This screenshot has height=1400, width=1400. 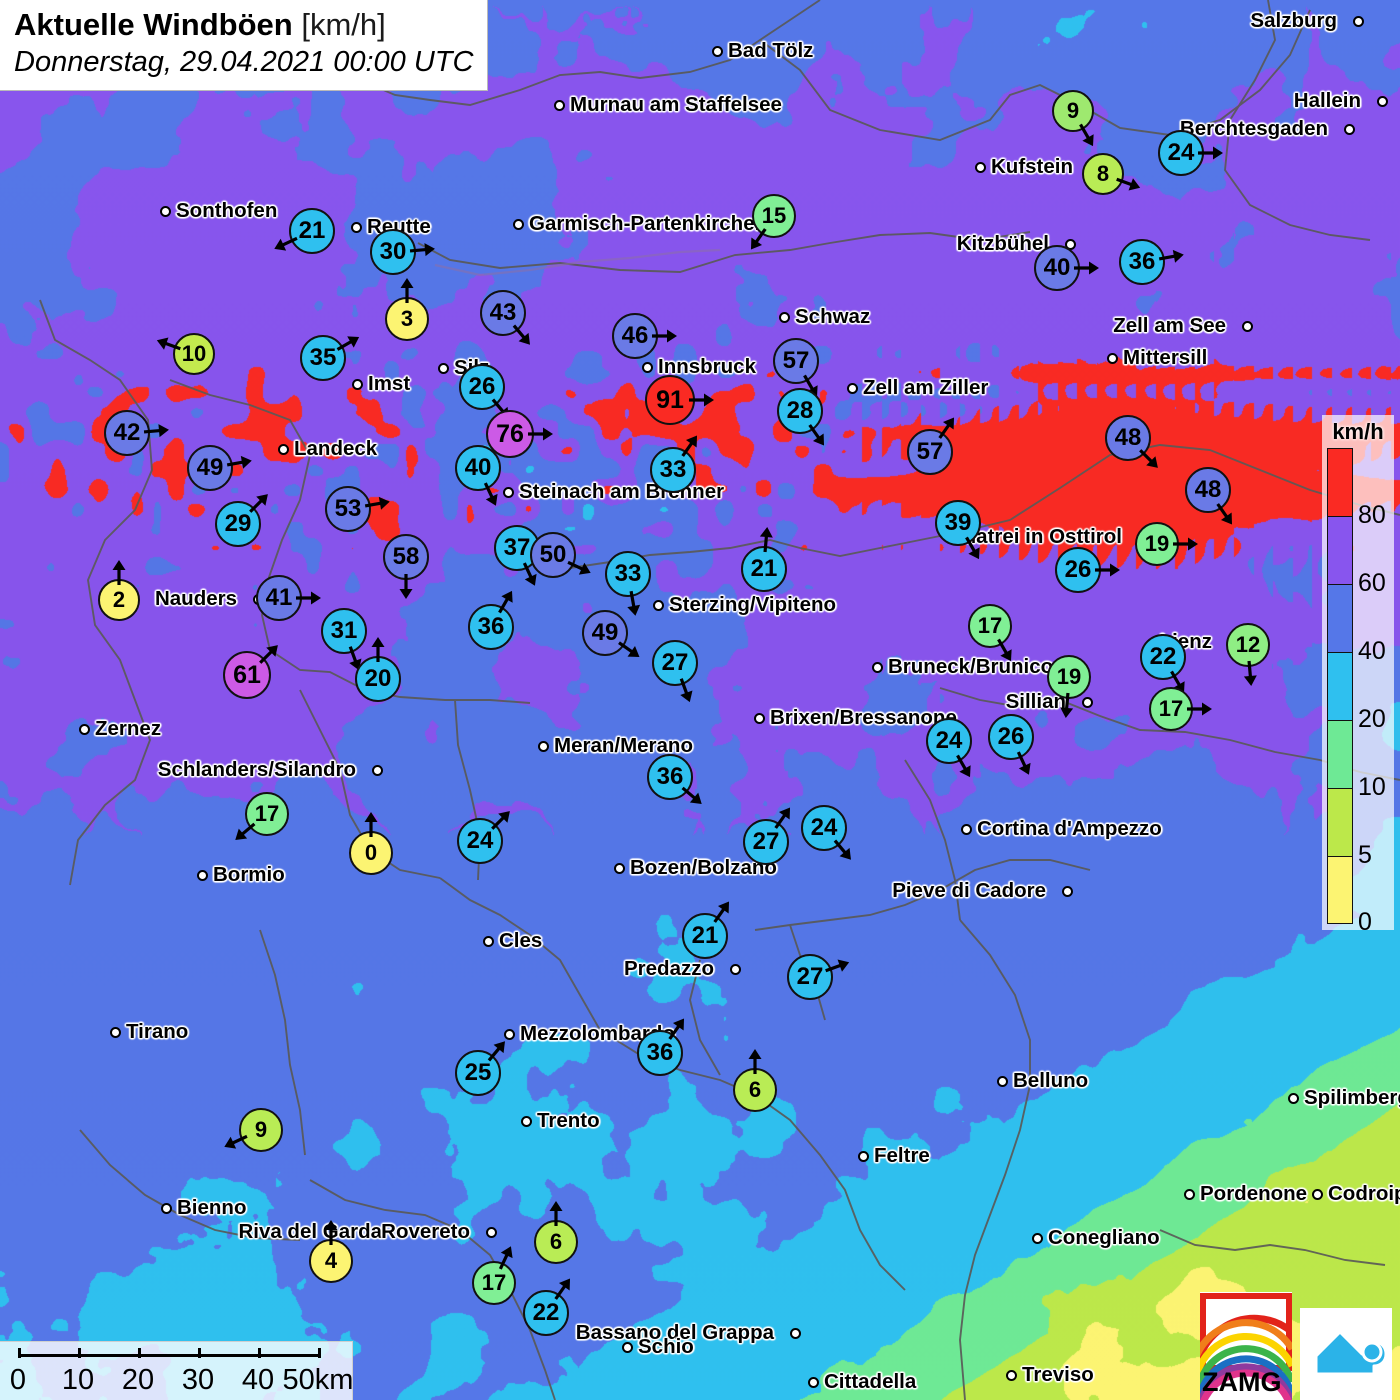 What do you see at coordinates (357, 509) in the screenshot?
I see `wind-station-marker: 53` at bounding box center [357, 509].